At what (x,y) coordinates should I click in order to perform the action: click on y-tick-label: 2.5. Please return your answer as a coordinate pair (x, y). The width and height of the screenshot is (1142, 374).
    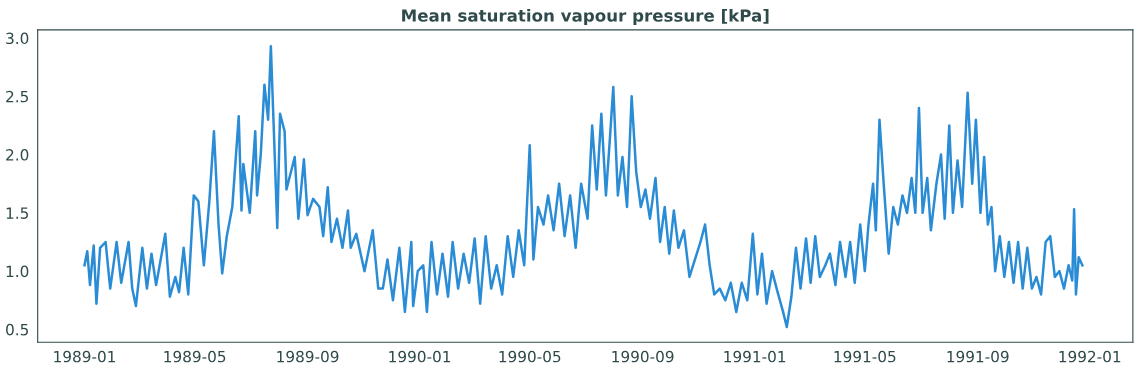
    Looking at the image, I should click on (17, 96).